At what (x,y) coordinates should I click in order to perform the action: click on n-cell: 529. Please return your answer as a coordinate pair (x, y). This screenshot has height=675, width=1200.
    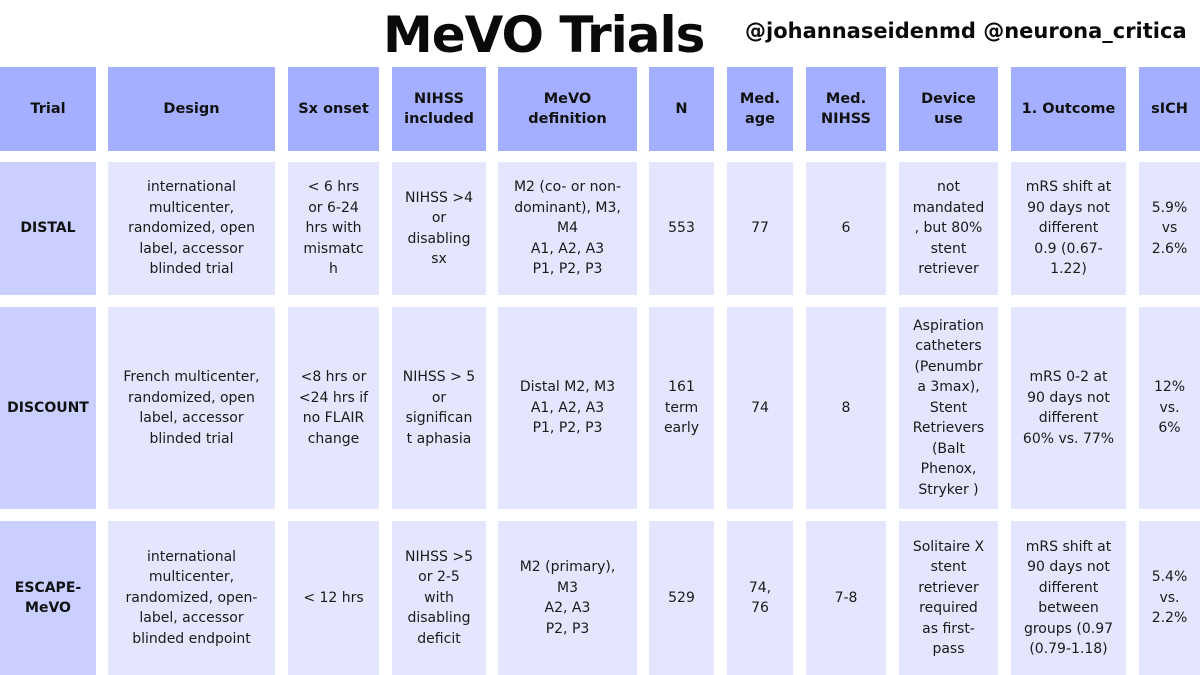
    Looking at the image, I should click on (681, 598).